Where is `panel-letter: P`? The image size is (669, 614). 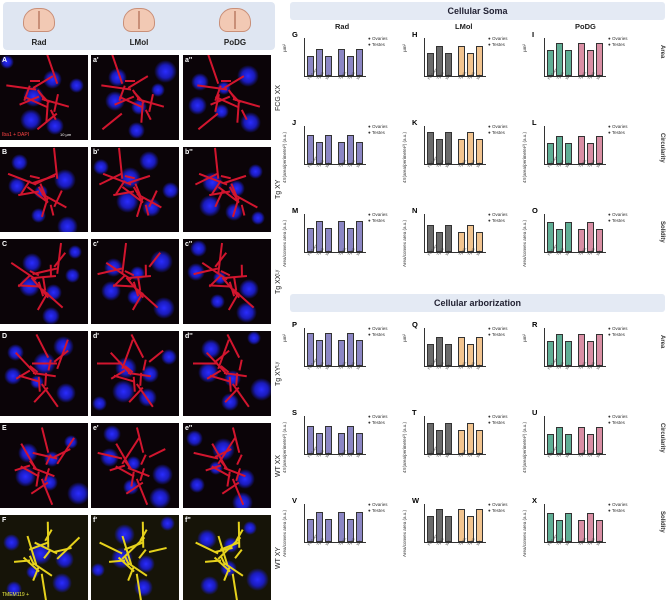
panel-letter: P is located at coordinates (295, 324).